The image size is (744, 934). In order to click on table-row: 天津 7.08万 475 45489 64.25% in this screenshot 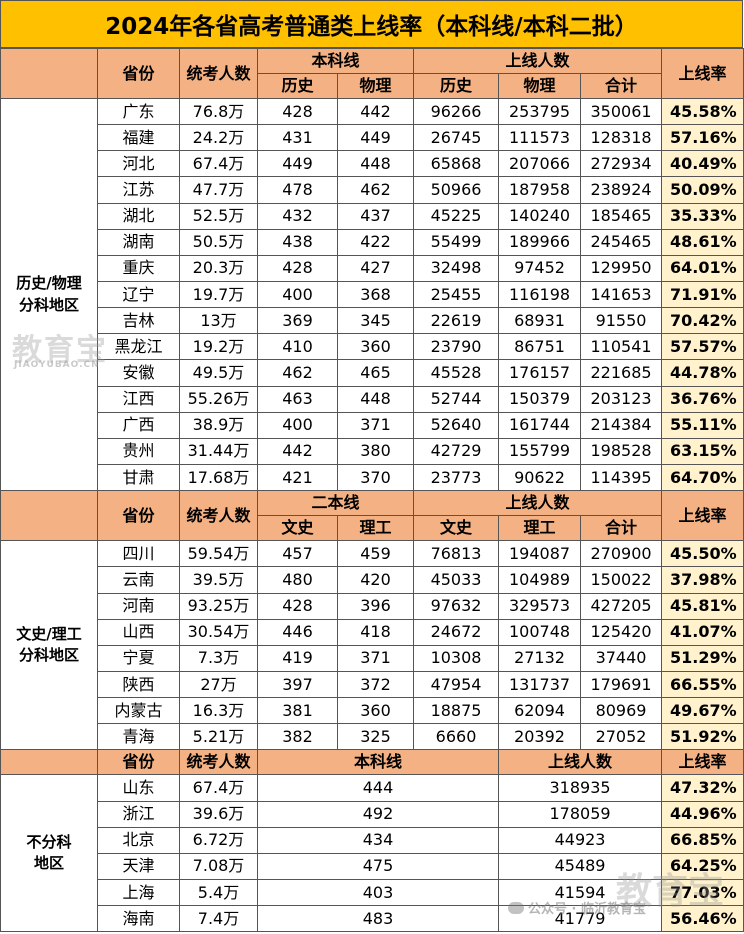, I will do `click(372, 866)`.